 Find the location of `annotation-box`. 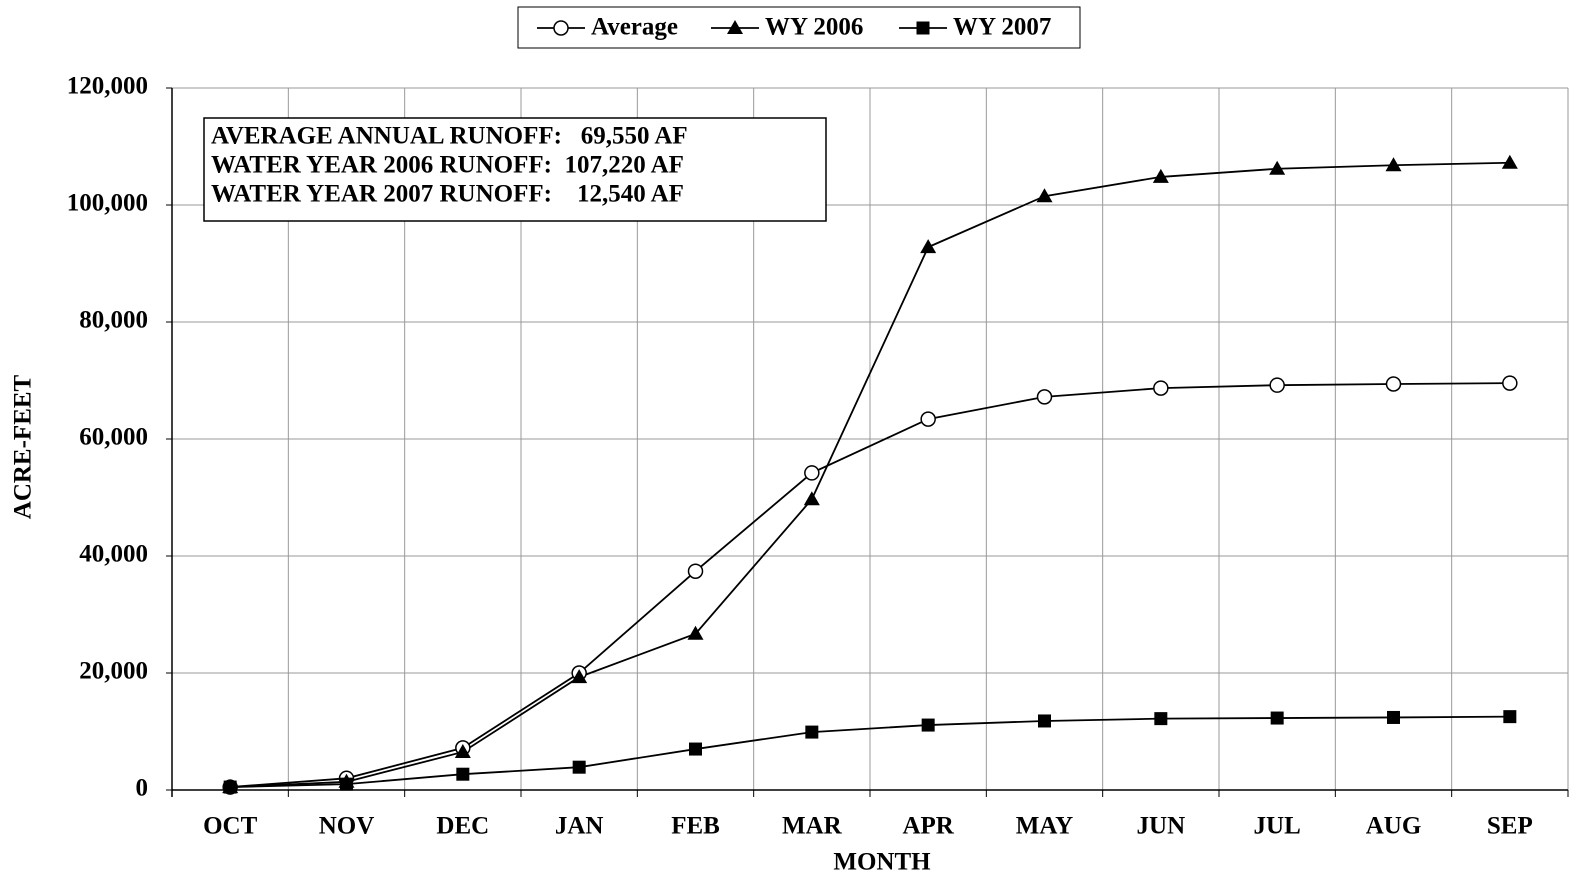

annotation-box is located at coordinates (515, 169).